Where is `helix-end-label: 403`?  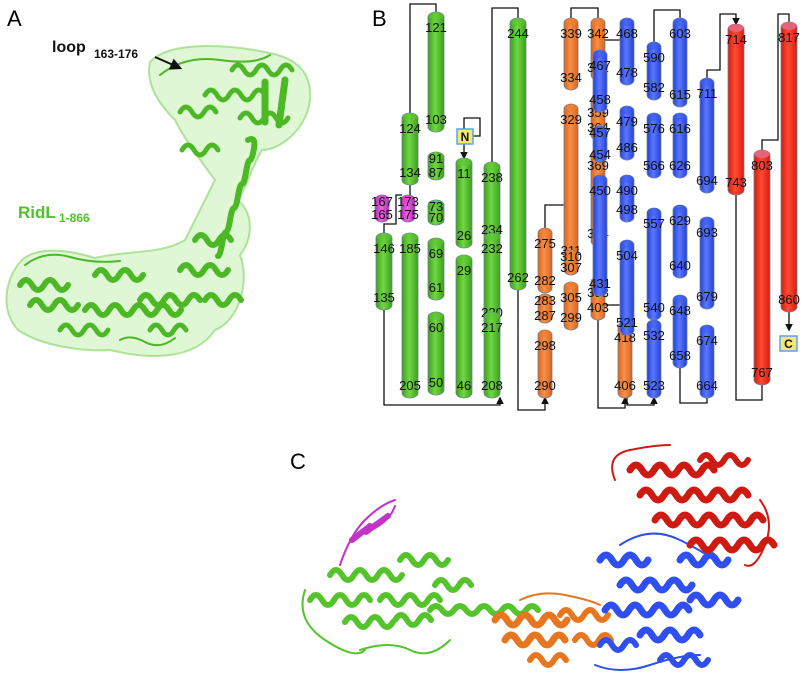
helix-end-label: 403 is located at coordinates (598, 307).